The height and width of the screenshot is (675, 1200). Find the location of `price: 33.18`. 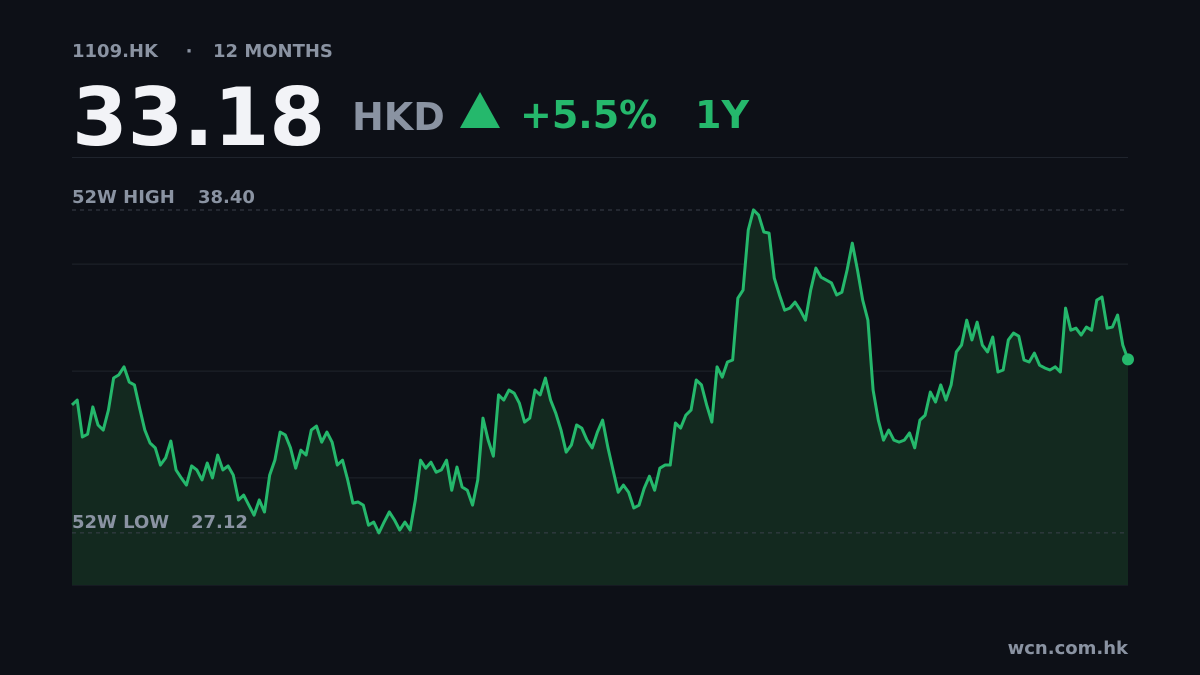

price: 33.18 is located at coordinates (198, 117).